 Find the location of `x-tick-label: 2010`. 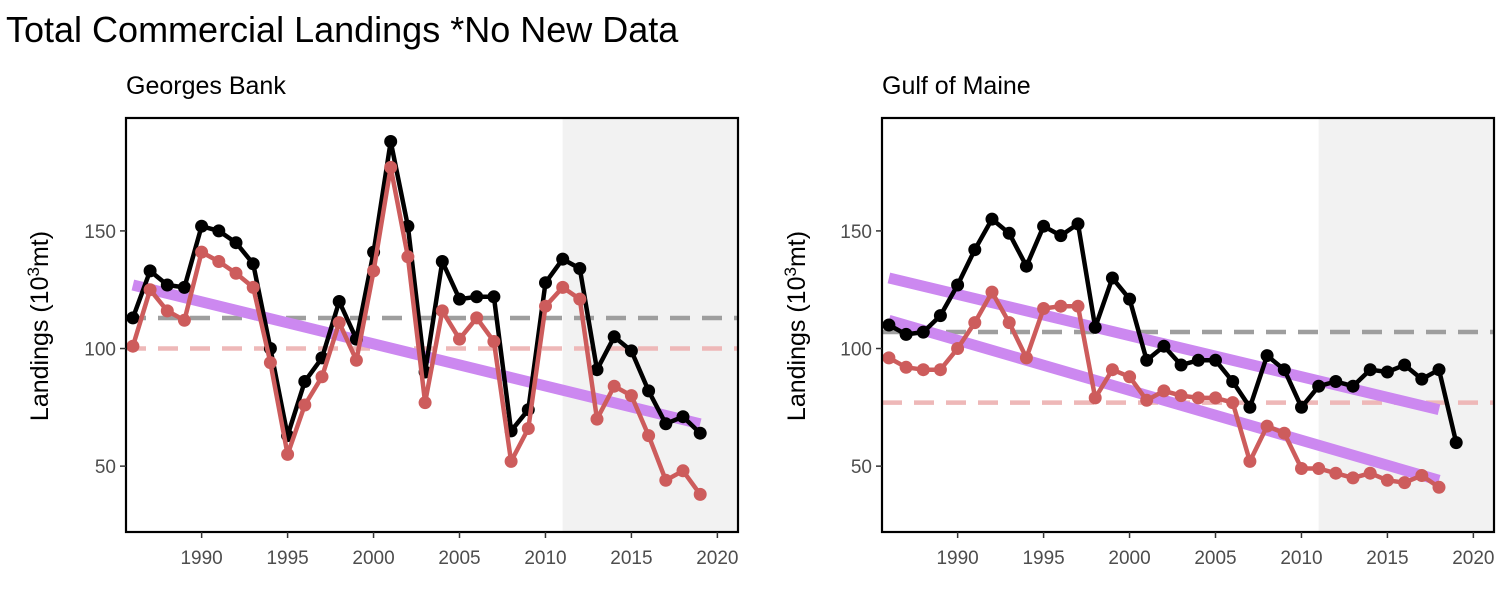

x-tick-label: 2010 is located at coordinates (545, 558).